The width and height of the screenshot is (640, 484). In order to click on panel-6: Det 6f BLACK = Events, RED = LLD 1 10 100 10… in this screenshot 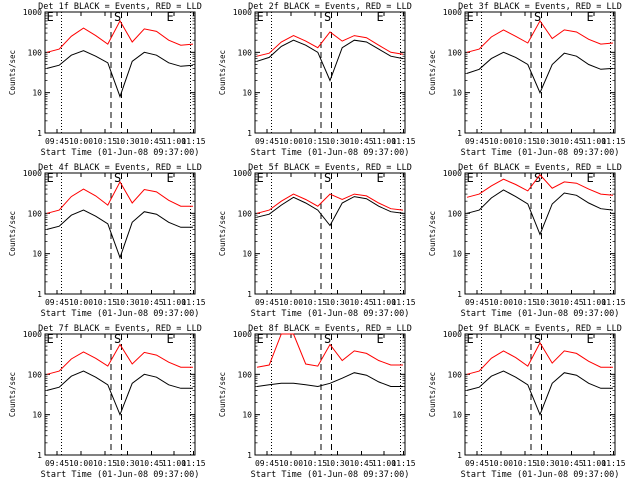, I will do `click(527, 241)`.